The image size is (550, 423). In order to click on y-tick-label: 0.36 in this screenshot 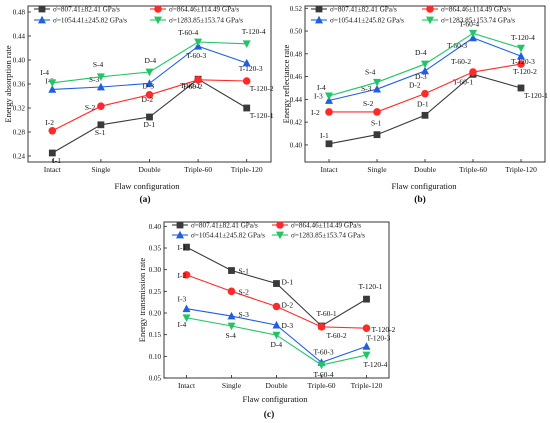, I will do `click(19, 85)`.